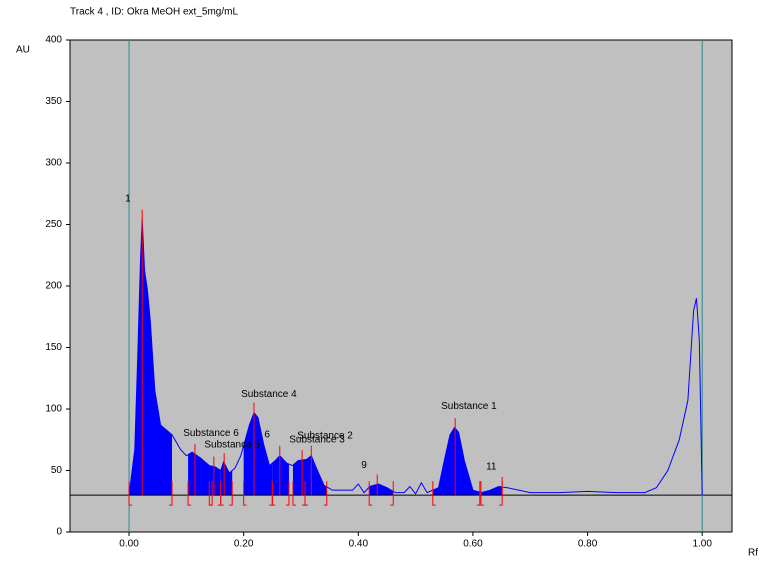  I want to click on peak-label: 9, so click(364, 465).